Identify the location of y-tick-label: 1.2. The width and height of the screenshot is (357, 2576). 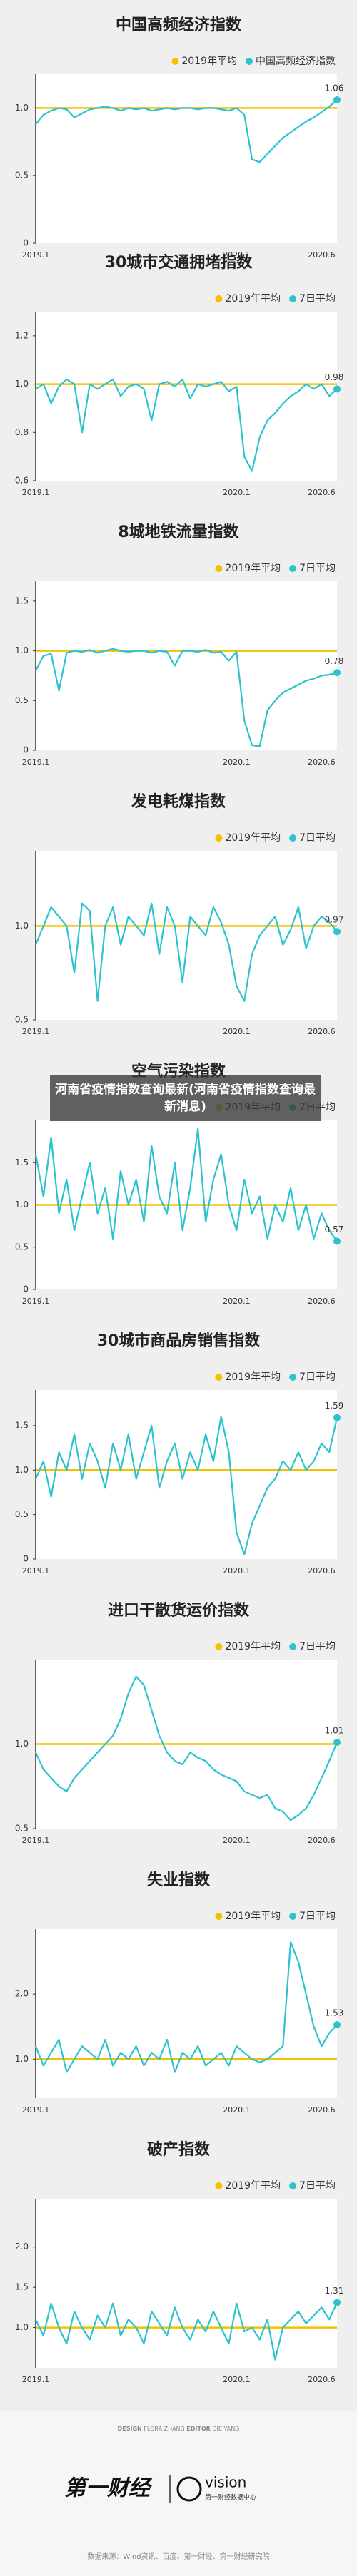
(22, 335).